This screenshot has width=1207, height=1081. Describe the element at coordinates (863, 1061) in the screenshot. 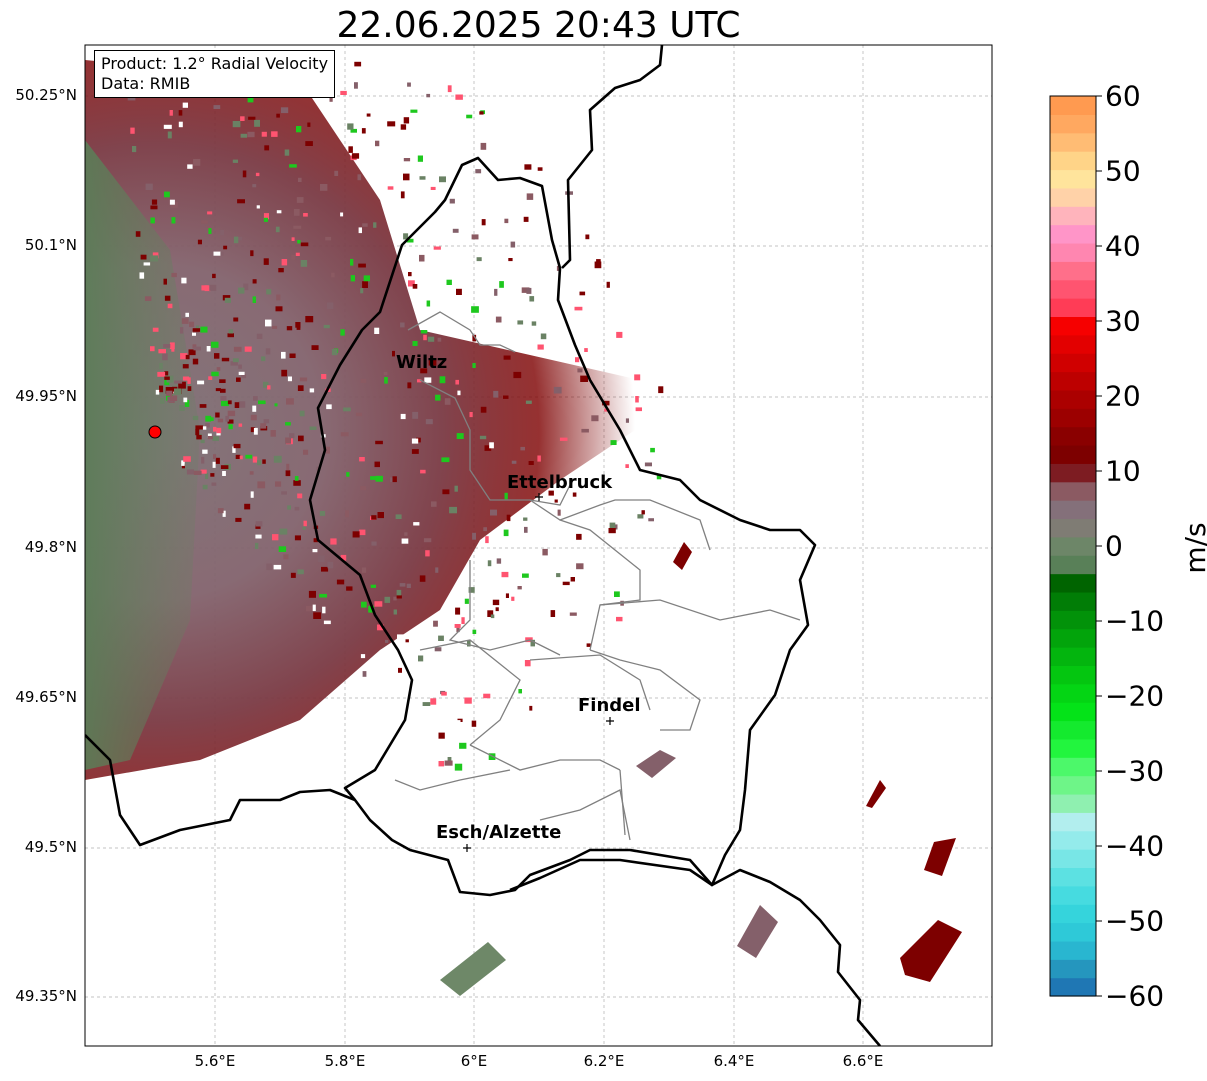

I see `lon-tick-label: 6.6°E` at that location.